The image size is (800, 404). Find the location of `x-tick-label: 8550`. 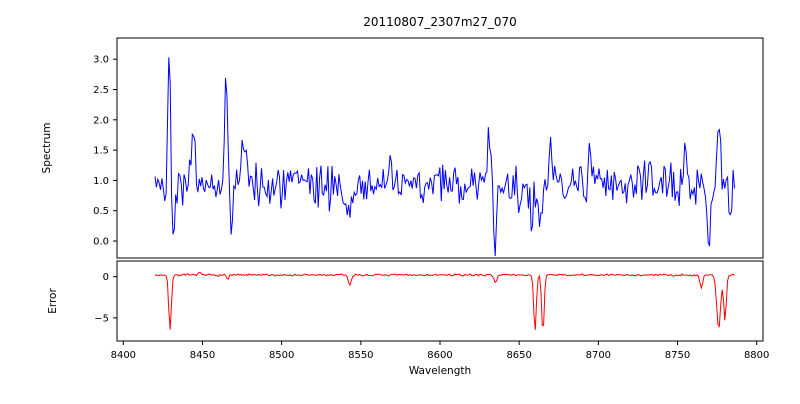

x-tick-label: 8550 is located at coordinates (360, 355).